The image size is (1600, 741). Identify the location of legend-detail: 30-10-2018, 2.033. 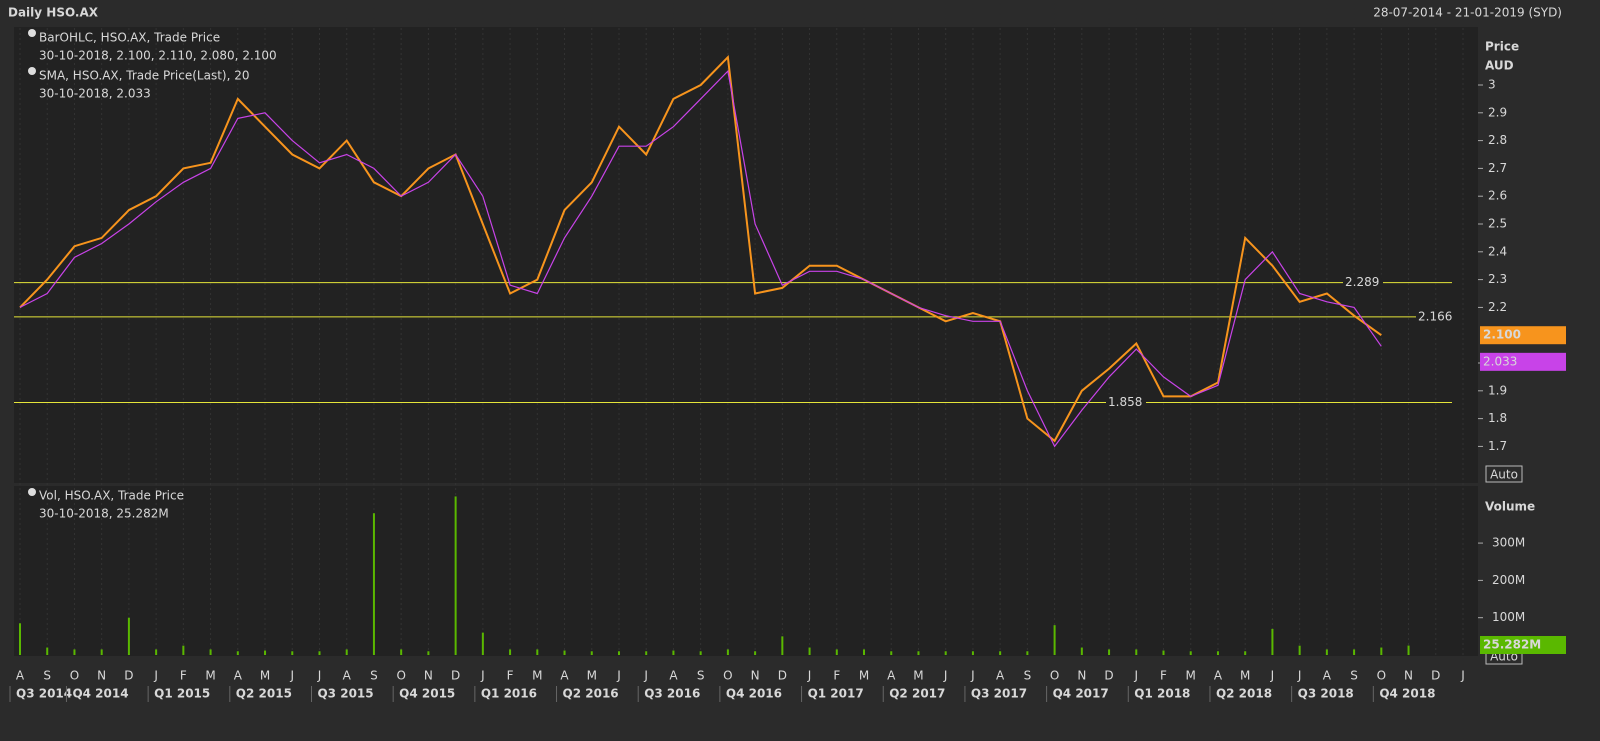
(95, 94).